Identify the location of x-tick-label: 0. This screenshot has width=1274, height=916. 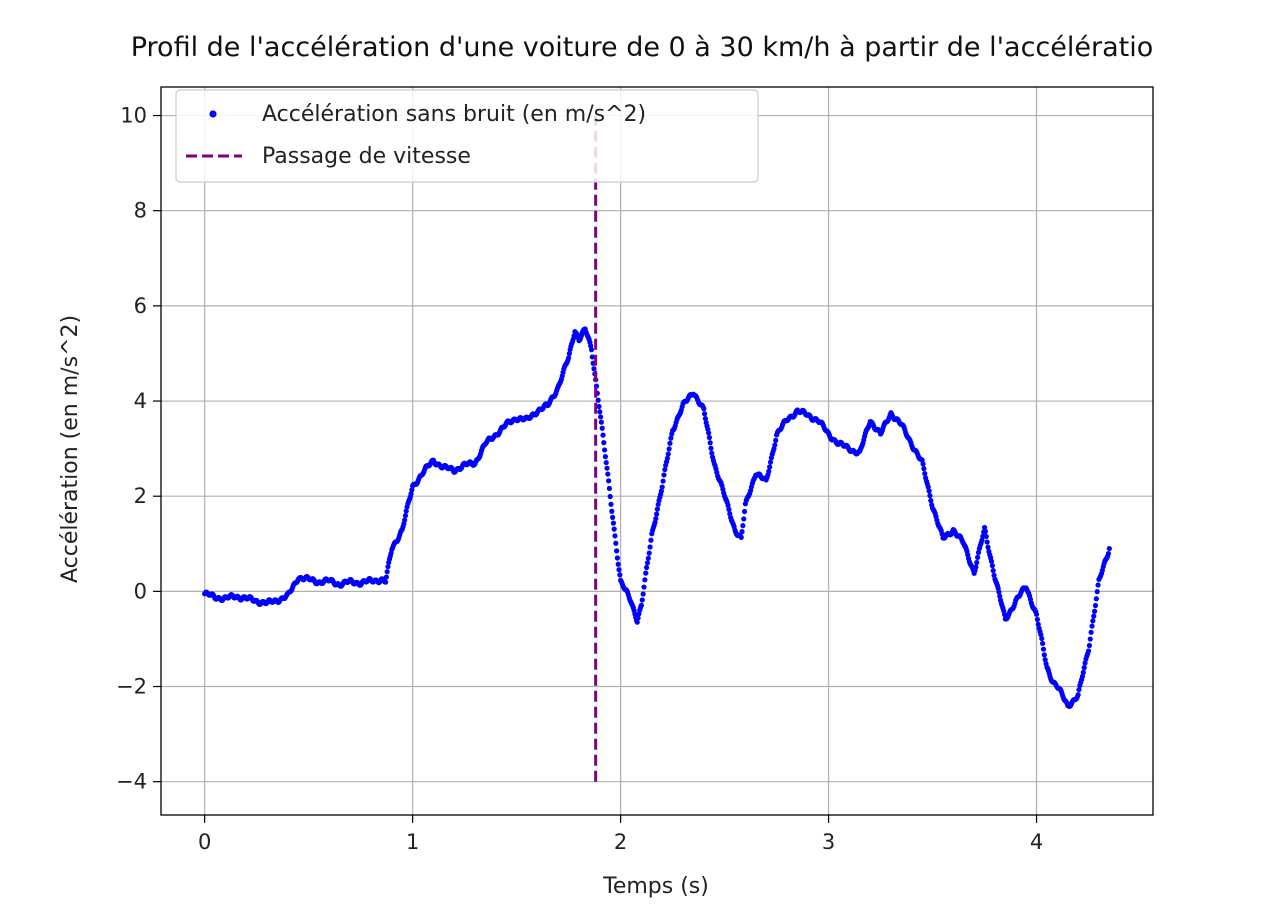
(204, 842).